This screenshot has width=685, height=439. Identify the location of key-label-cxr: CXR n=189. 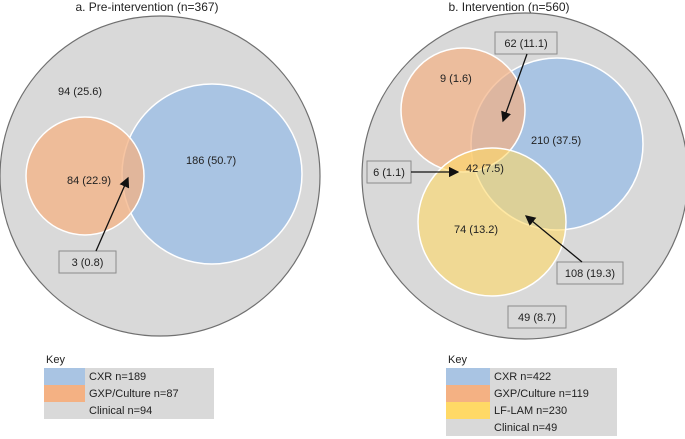
(117, 377).